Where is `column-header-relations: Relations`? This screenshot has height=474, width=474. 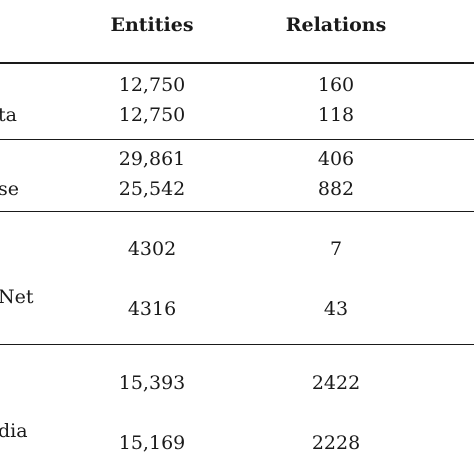 column-header-relations: Relations is located at coordinates (336, 25).